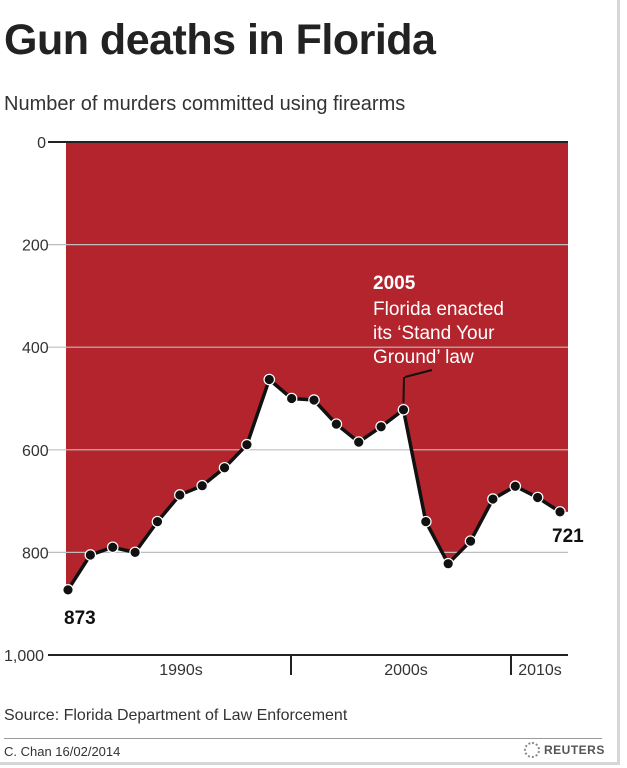  What do you see at coordinates (62, 751) in the screenshot?
I see `credit-line: C. Chan 16/02/2014` at bounding box center [62, 751].